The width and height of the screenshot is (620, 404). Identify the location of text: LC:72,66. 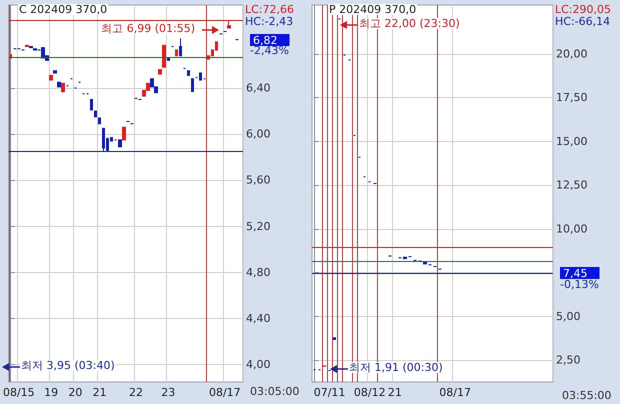
(269, 9).